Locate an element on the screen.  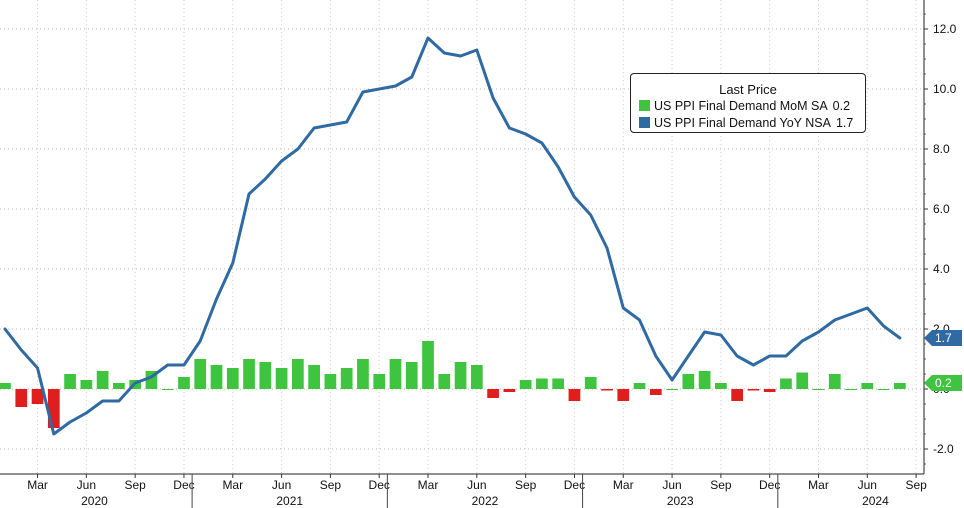
last-value-flag-label: 0.2 is located at coordinates (943, 383).